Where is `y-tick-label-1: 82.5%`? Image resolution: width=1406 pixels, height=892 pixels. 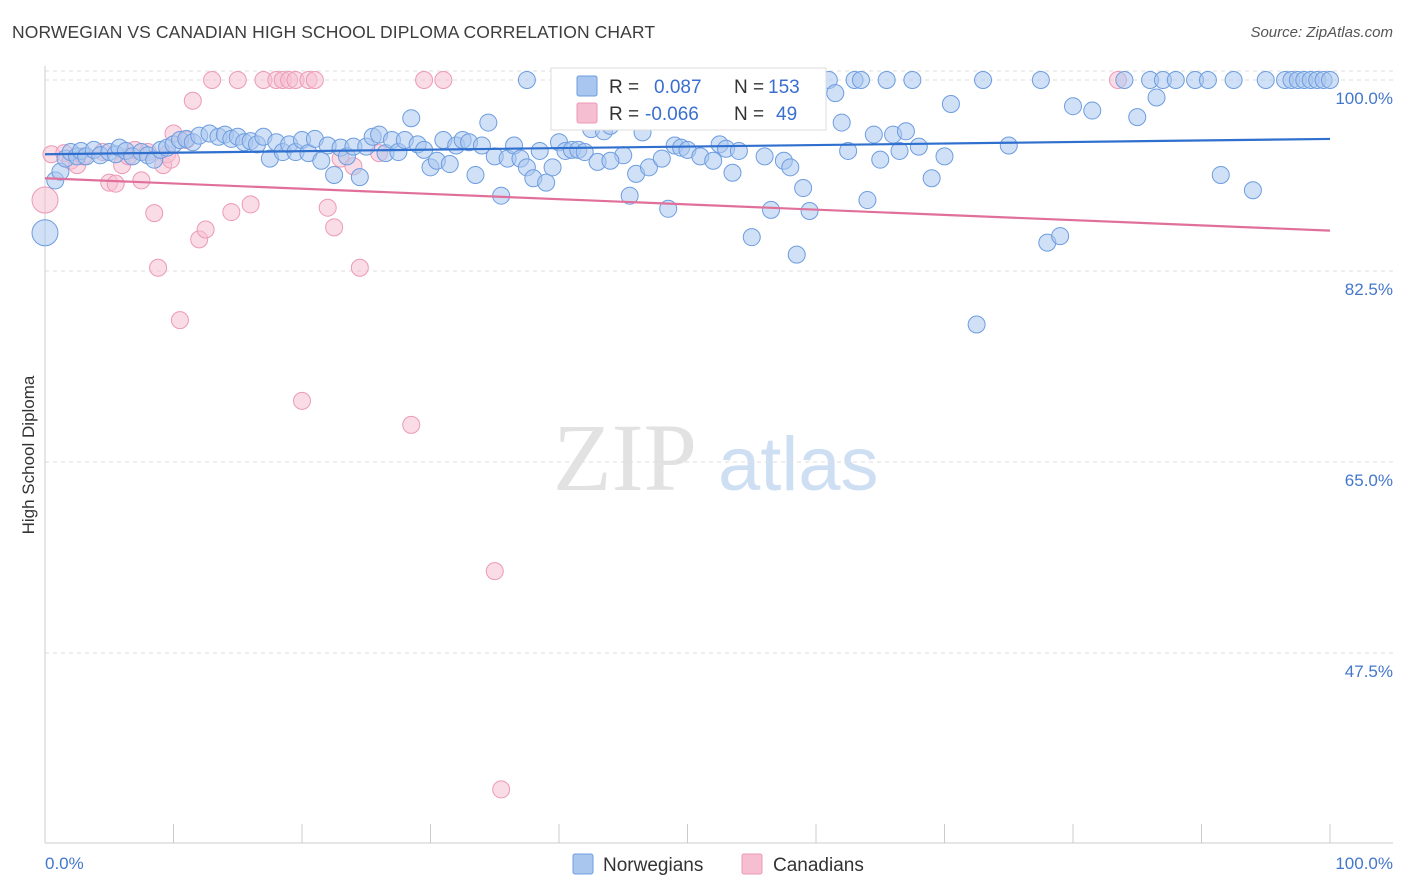
y-tick-label-1: 82.5% is located at coordinates (1369, 289).